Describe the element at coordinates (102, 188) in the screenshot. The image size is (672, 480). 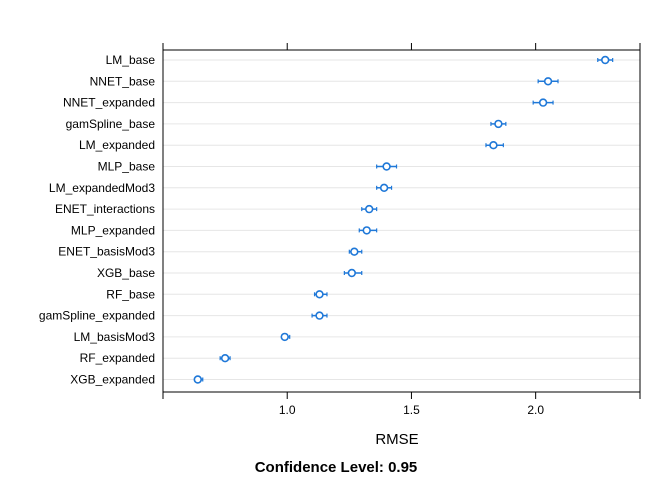
I see `category-label: LM_expandedMod3` at that location.